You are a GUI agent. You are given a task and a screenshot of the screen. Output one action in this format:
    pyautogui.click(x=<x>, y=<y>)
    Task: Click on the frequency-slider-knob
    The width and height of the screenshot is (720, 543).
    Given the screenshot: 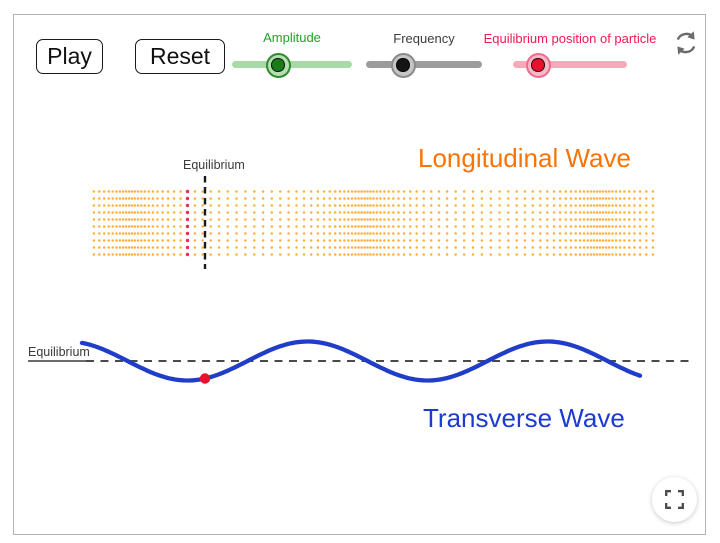 What is the action you would take?
    pyautogui.click(x=403, y=65)
    